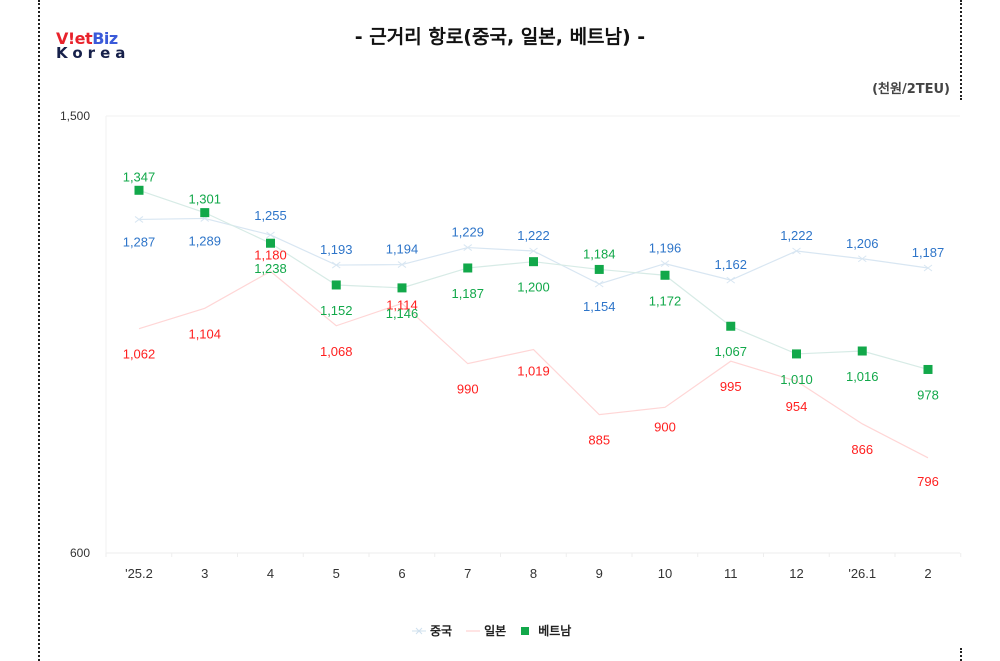 This screenshot has width=1000, height=661. I want to click on data-label: 1,019, so click(533, 371).